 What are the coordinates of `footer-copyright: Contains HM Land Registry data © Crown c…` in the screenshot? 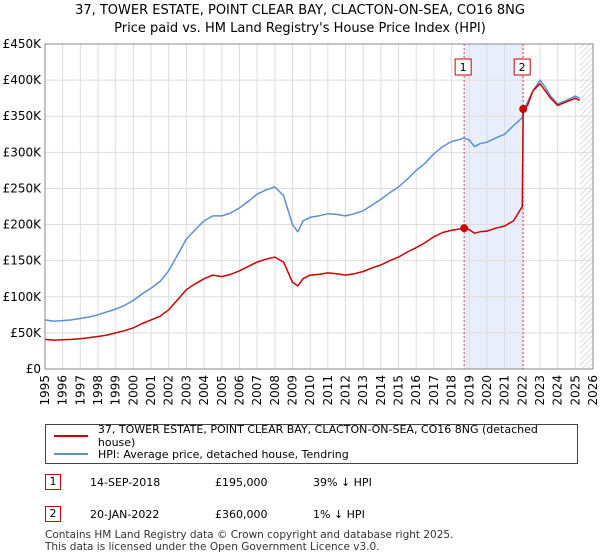 It's located at (249, 535).